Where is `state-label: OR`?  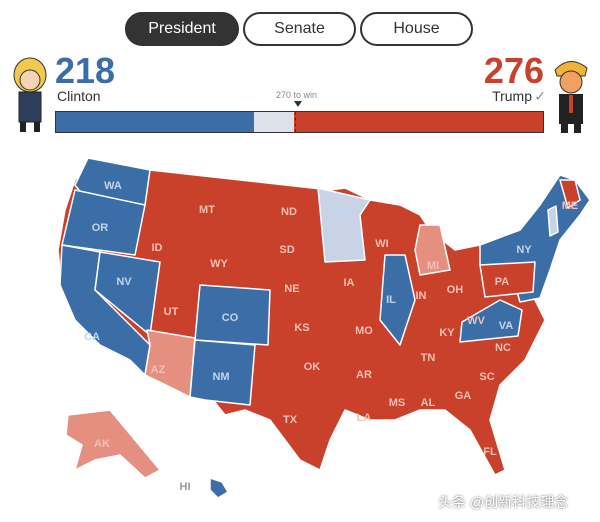
state-label: OR is located at coordinates (100, 228).